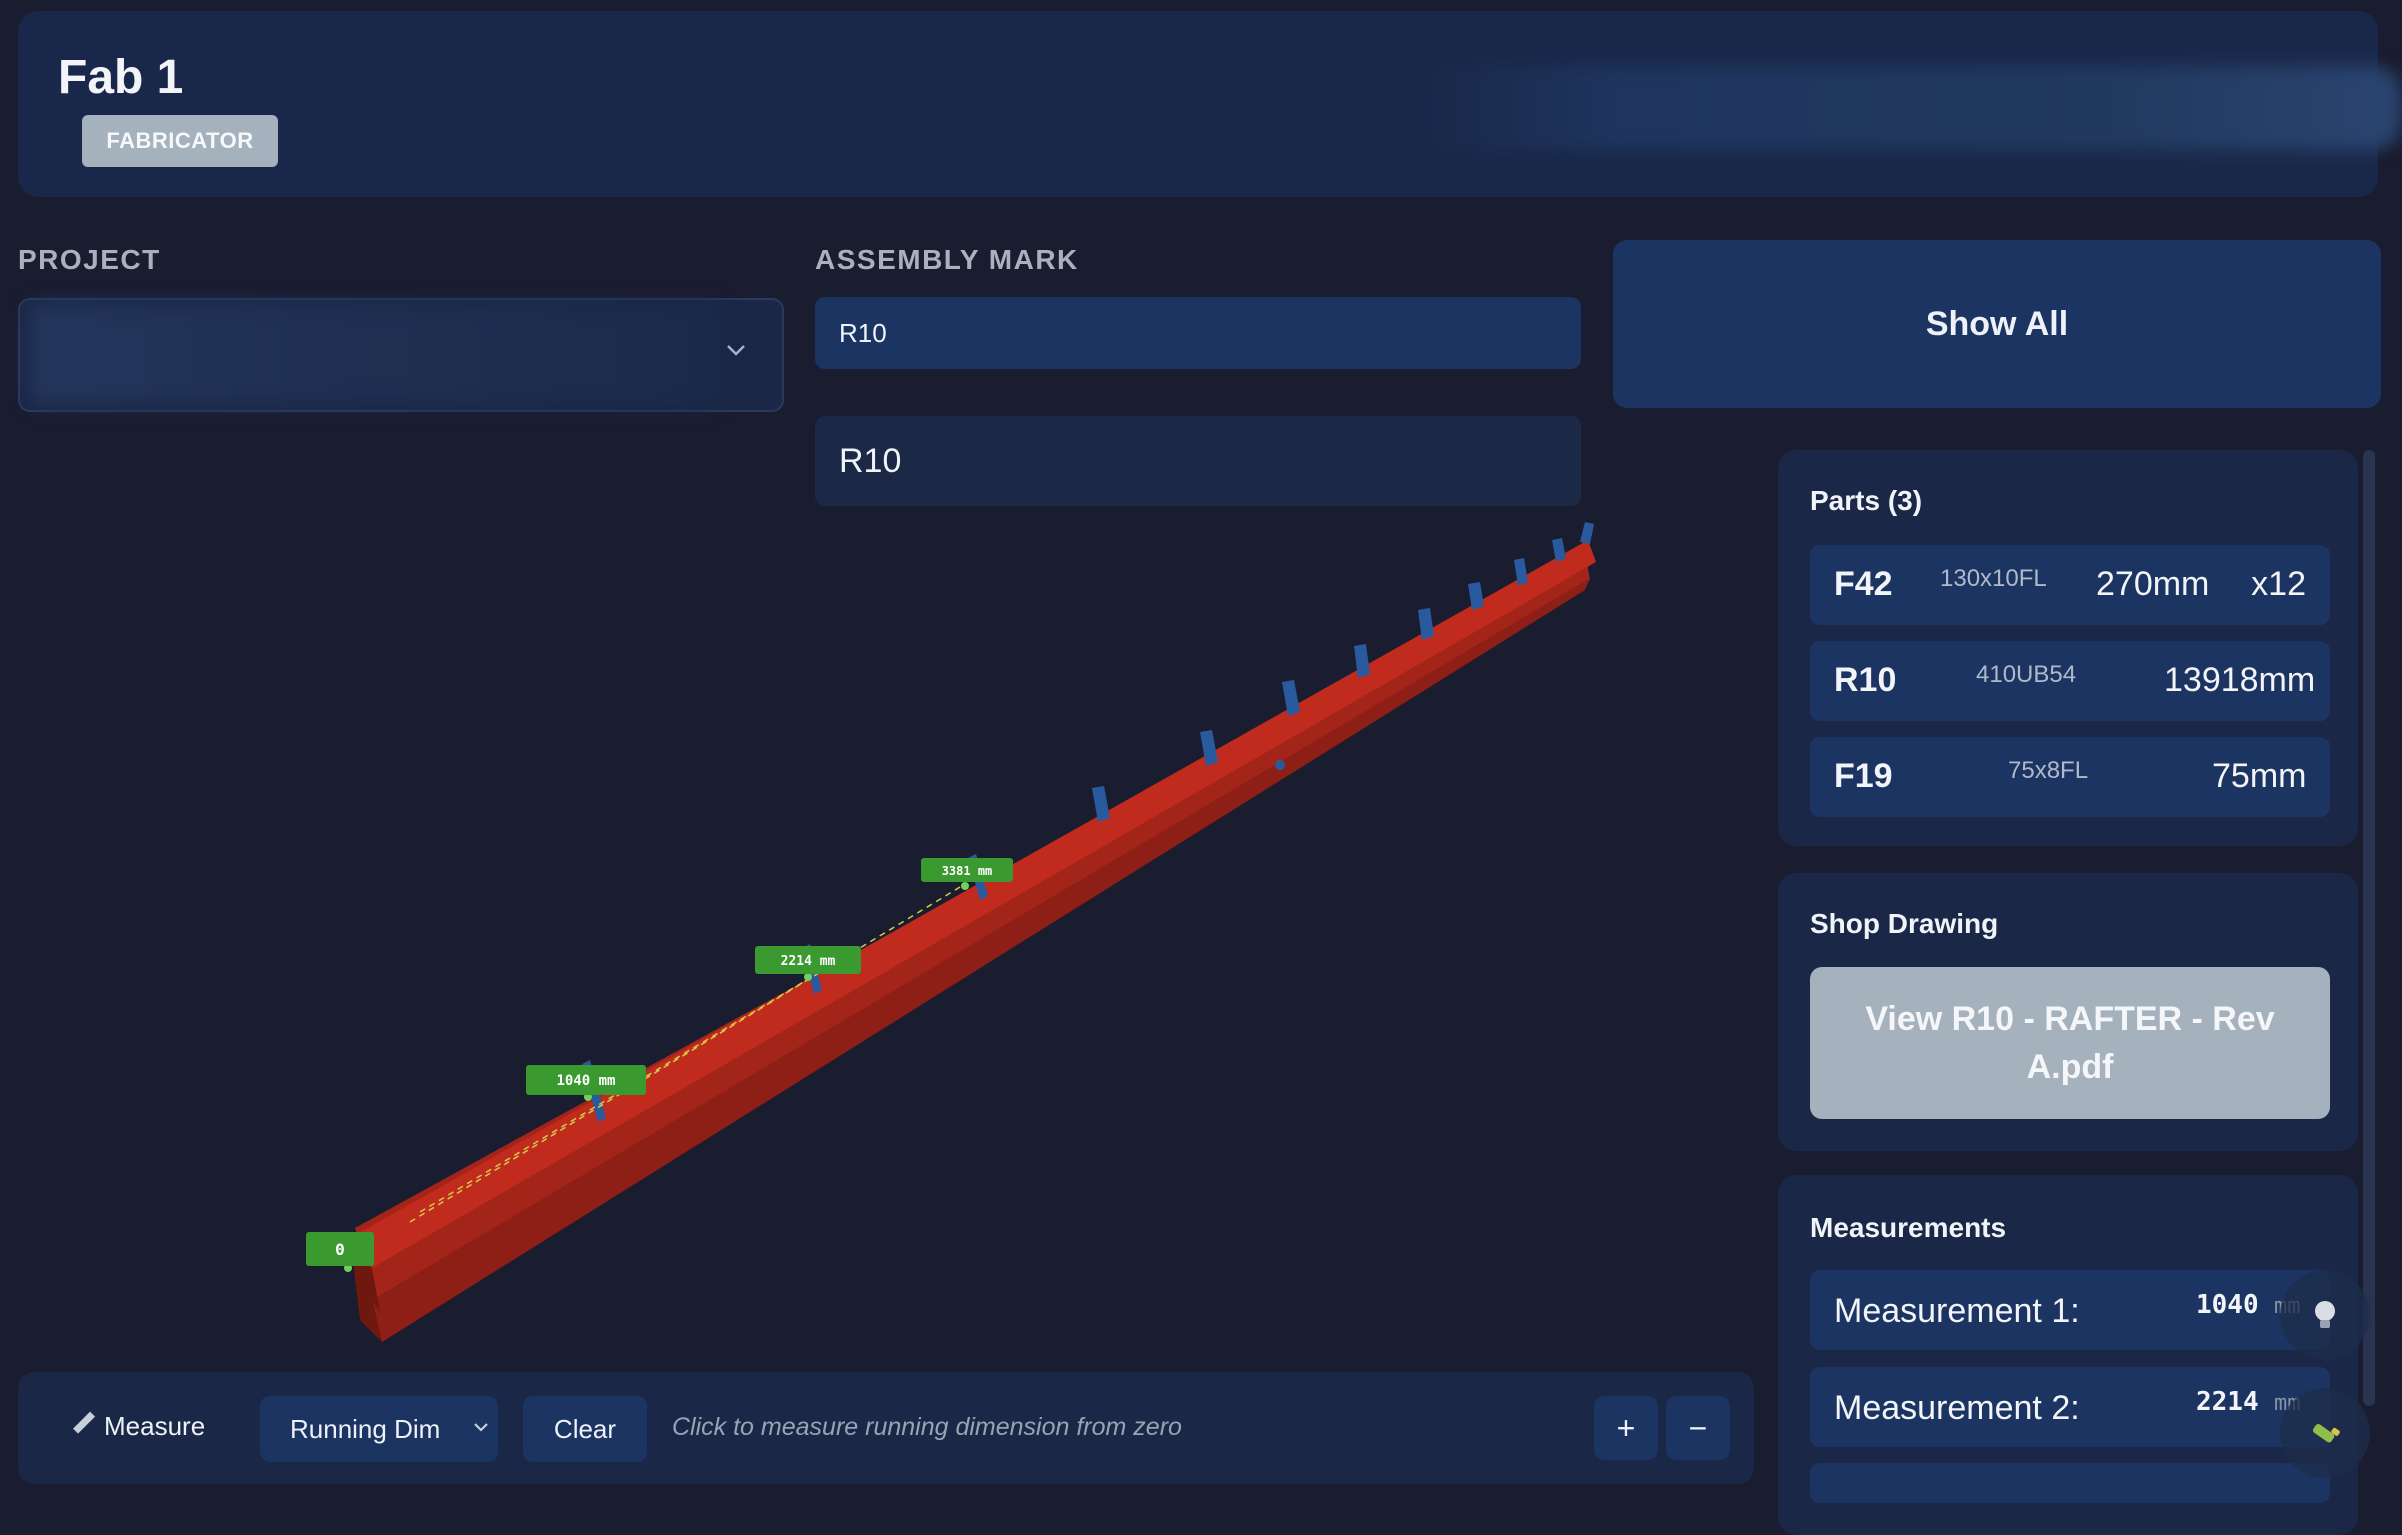  Describe the element at coordinates (585, 1081) in the screenshot. I see `dim-label-1: 1040 mm` at that location.